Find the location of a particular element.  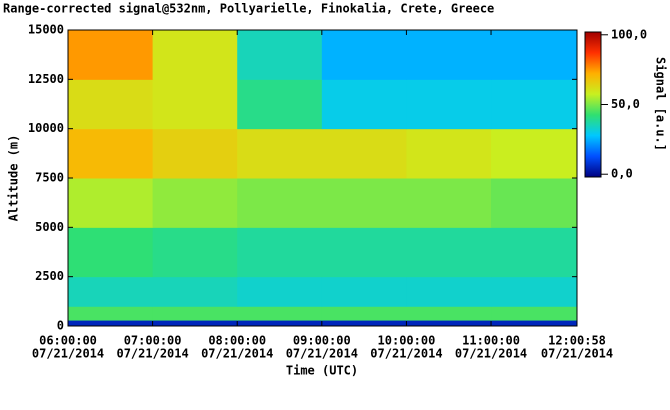

x-tick-label: 07:00:00 is located at coordinates (153, 341).